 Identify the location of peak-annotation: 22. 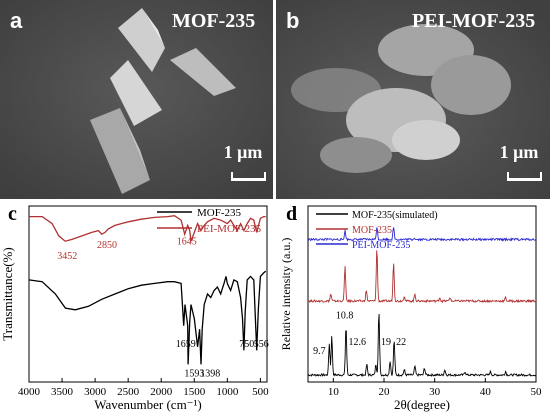
(401, 342).